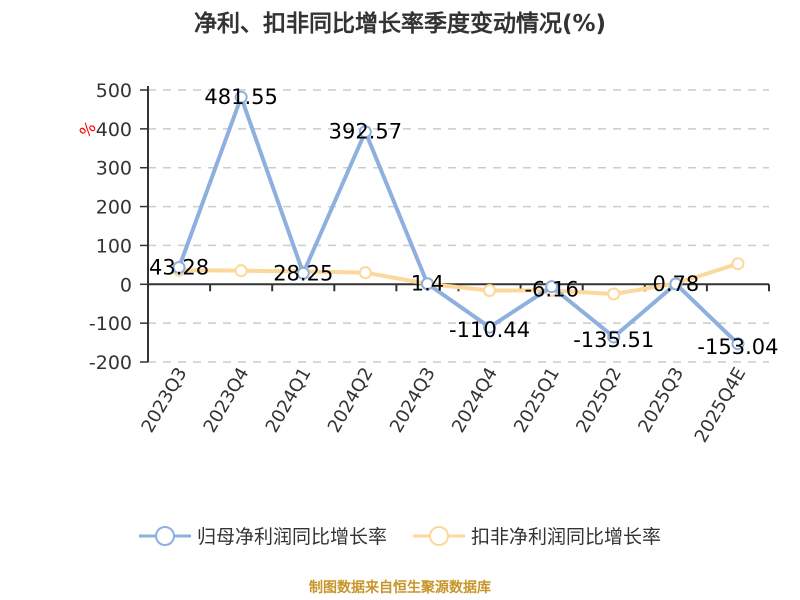 The width and height of the screenshot is (800, 600). I want to click on legend: 归母净利润同比增长率 扣非净利润同比增长率, so click(400, 535).